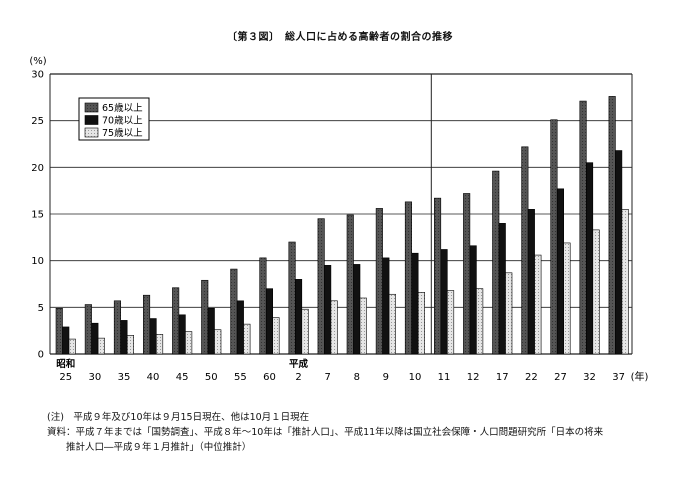  Describe the element at coordinates (467, 274) in the screenshot. I see `bar-12-65歳以上` at that location.